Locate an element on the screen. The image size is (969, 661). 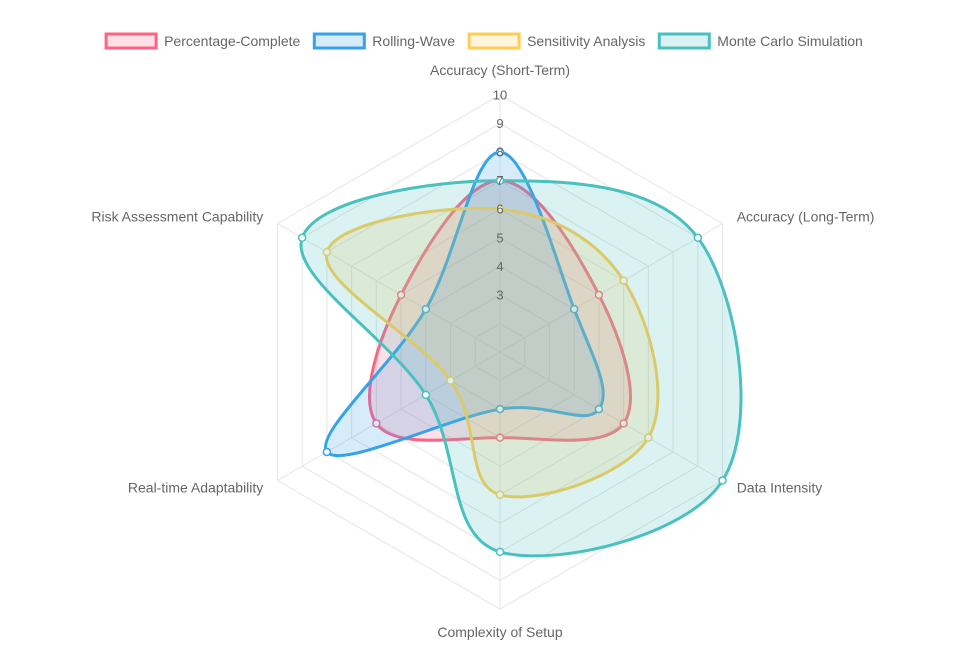
legend-item-rolling-wave: Rolling-Wave is located at coordinates (383, 41).